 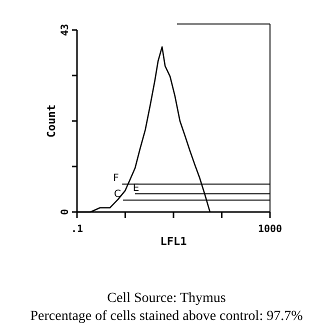 What do you see at coordinates (270, 229) in the screenshot?
I see `x-tick-label: 1000` at bounding box center [270, 229].